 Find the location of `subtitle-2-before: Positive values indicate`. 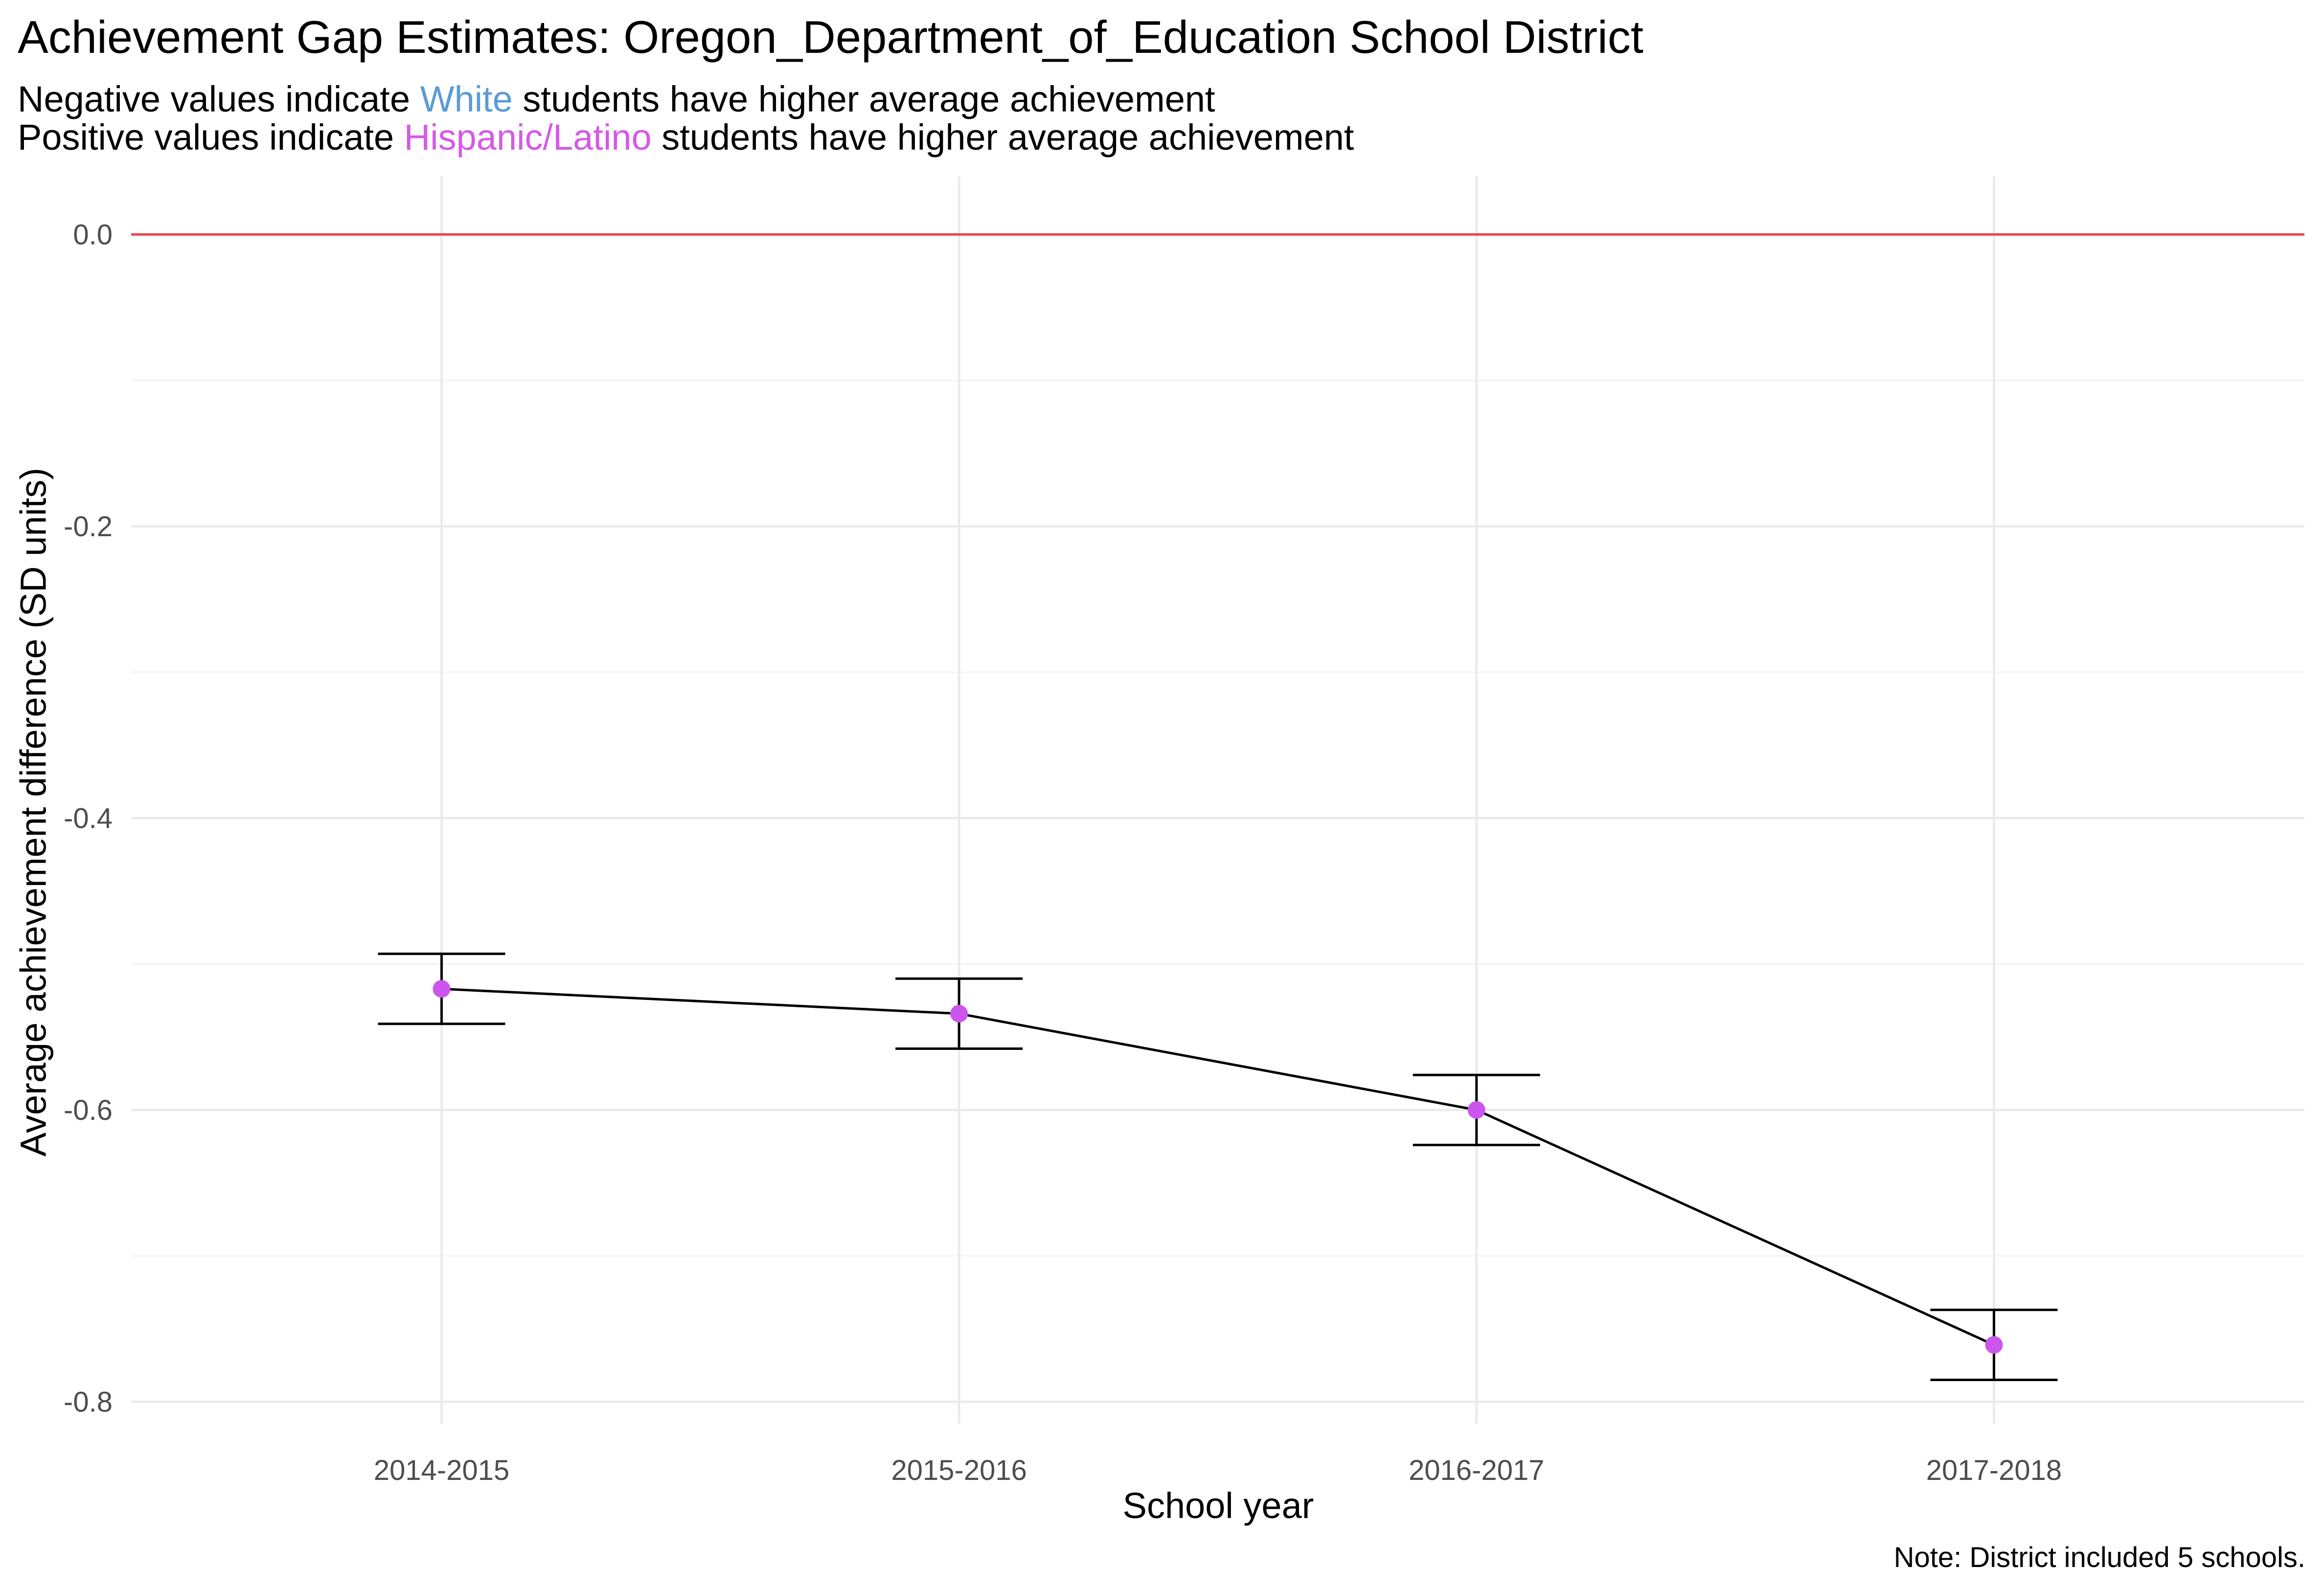

subtitle-2-before: Positive values indicate is located at coordinates (211, 138).